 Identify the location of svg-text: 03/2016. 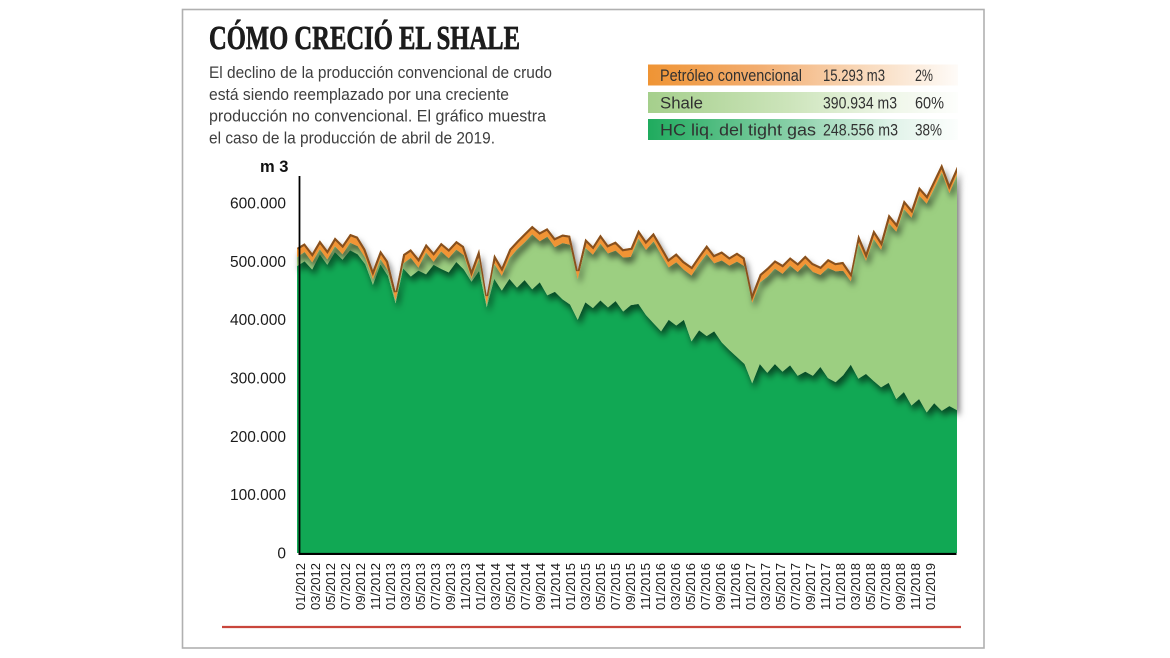
(676, 586).